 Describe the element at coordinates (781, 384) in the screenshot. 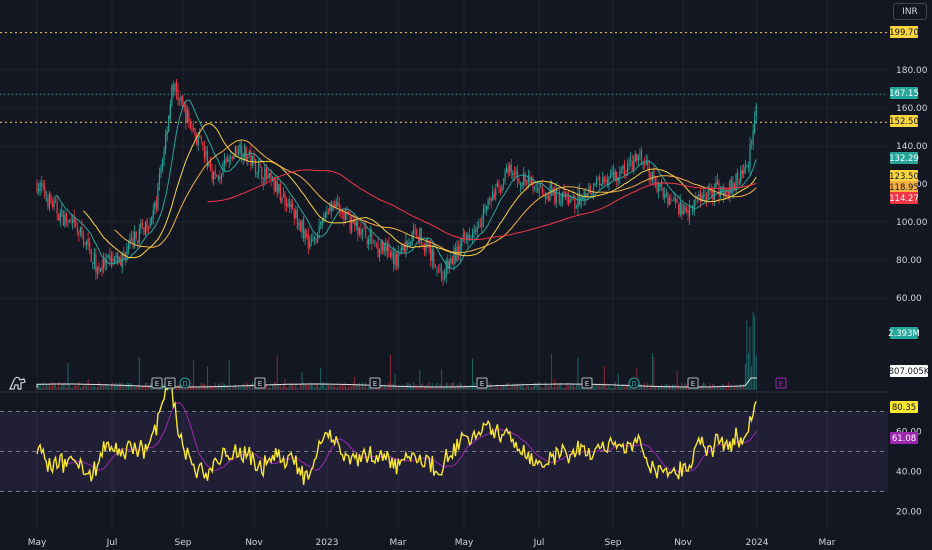

I see `future-earnings-marker-label: E` at that location.